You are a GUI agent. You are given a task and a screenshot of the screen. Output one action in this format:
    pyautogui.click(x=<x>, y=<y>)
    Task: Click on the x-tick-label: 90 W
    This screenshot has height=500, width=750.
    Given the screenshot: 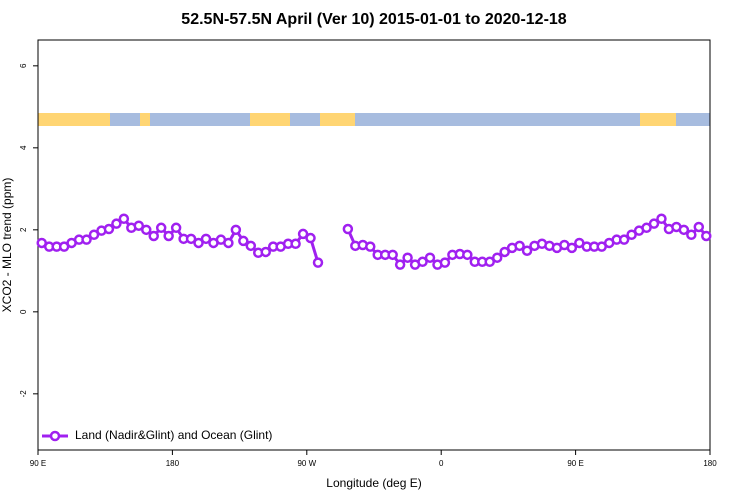 What is the action you would take?
    pyautogui.click(x=306, y=463)
    